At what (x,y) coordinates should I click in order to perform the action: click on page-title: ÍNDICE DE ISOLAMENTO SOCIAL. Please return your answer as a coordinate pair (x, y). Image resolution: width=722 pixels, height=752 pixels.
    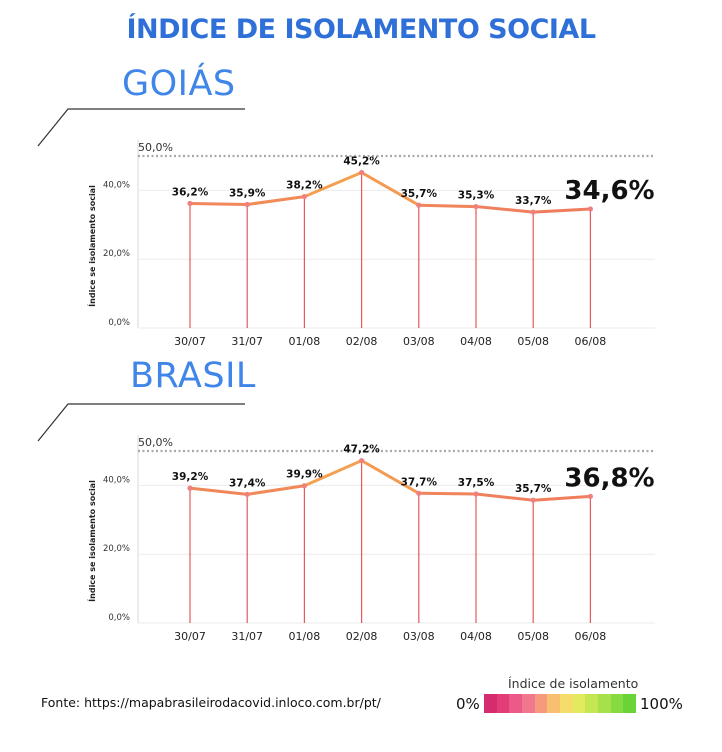
    Looking at the image, I should click on (361, 29).